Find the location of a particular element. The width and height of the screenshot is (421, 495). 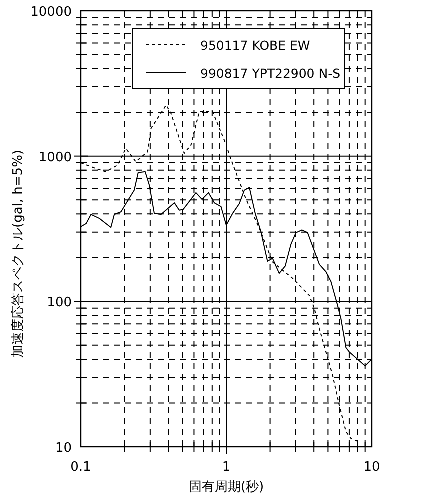

y-axis-title: 加速度応答スペクトル(gal, h=5%) is located at coordinates (18, 254).